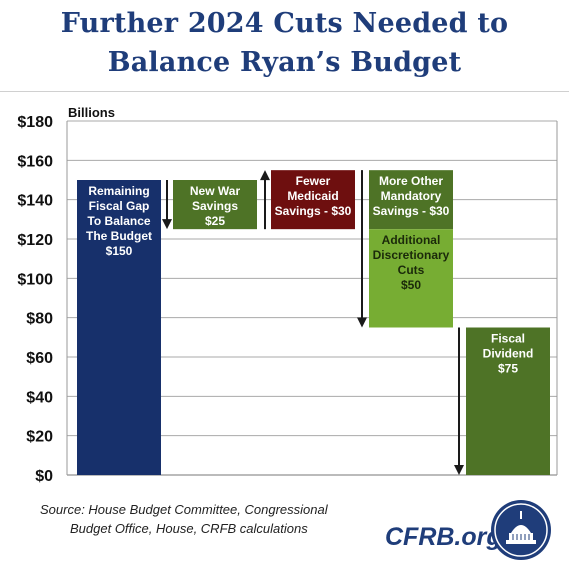  I want to click on bar-label: To Balance, so click(118, 221).